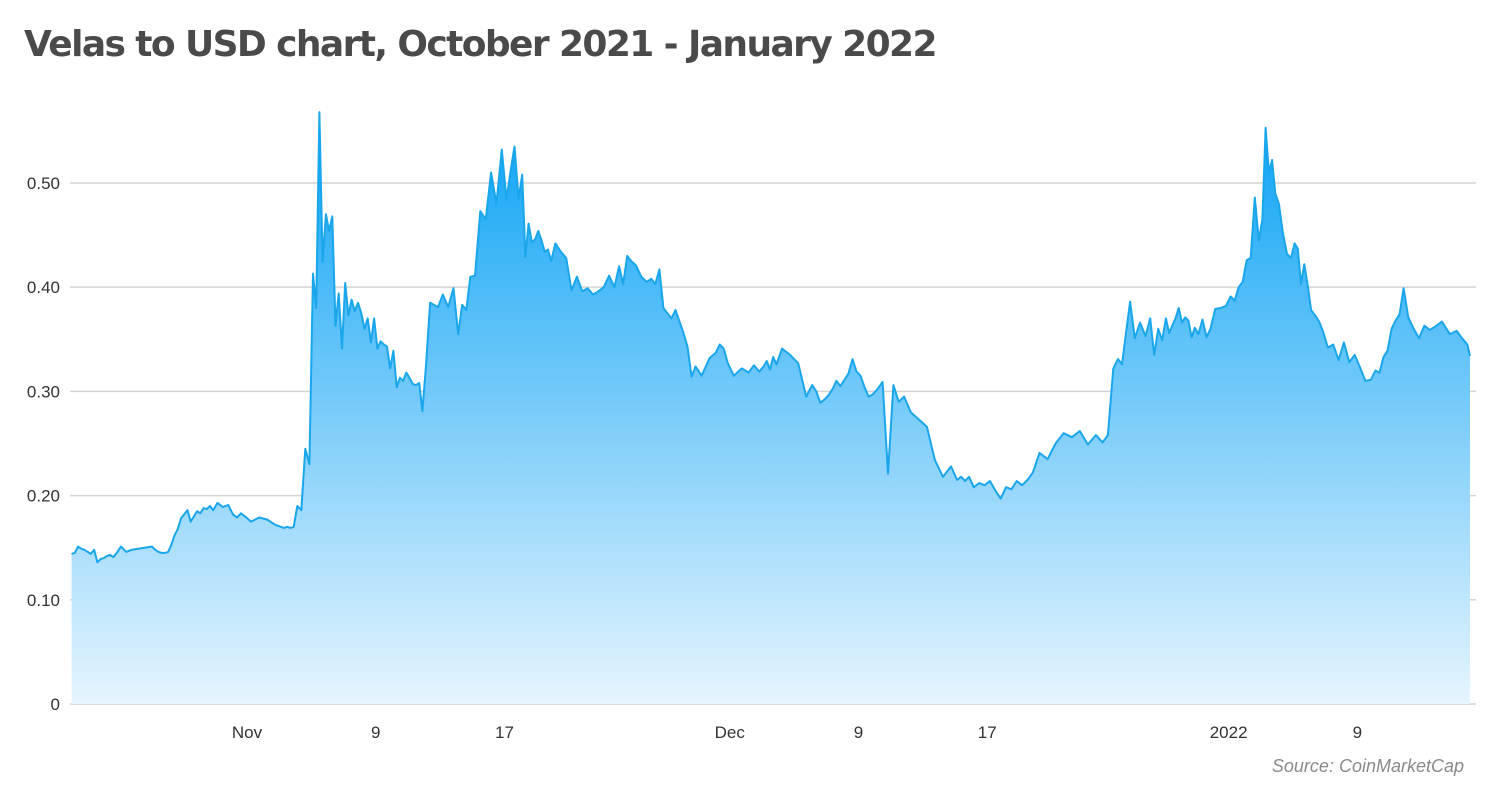  What do you see at coordinates (55, 704) in the screenshot?
I see `y-tick-label: 0` at bounding box center [55, 704].